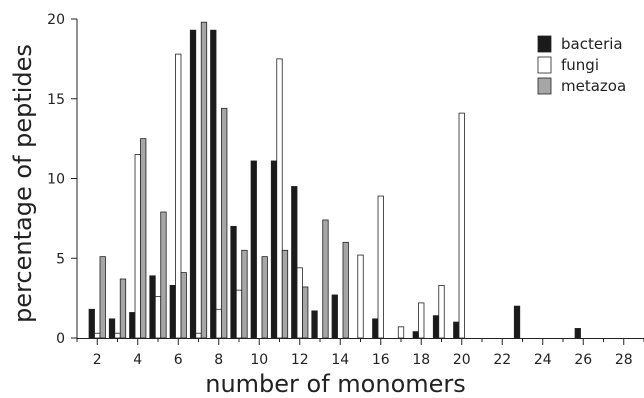 The width and height of the screenshot is (644, 398). I want to click on x-axis-label: number of monomers, so click(335, 384).